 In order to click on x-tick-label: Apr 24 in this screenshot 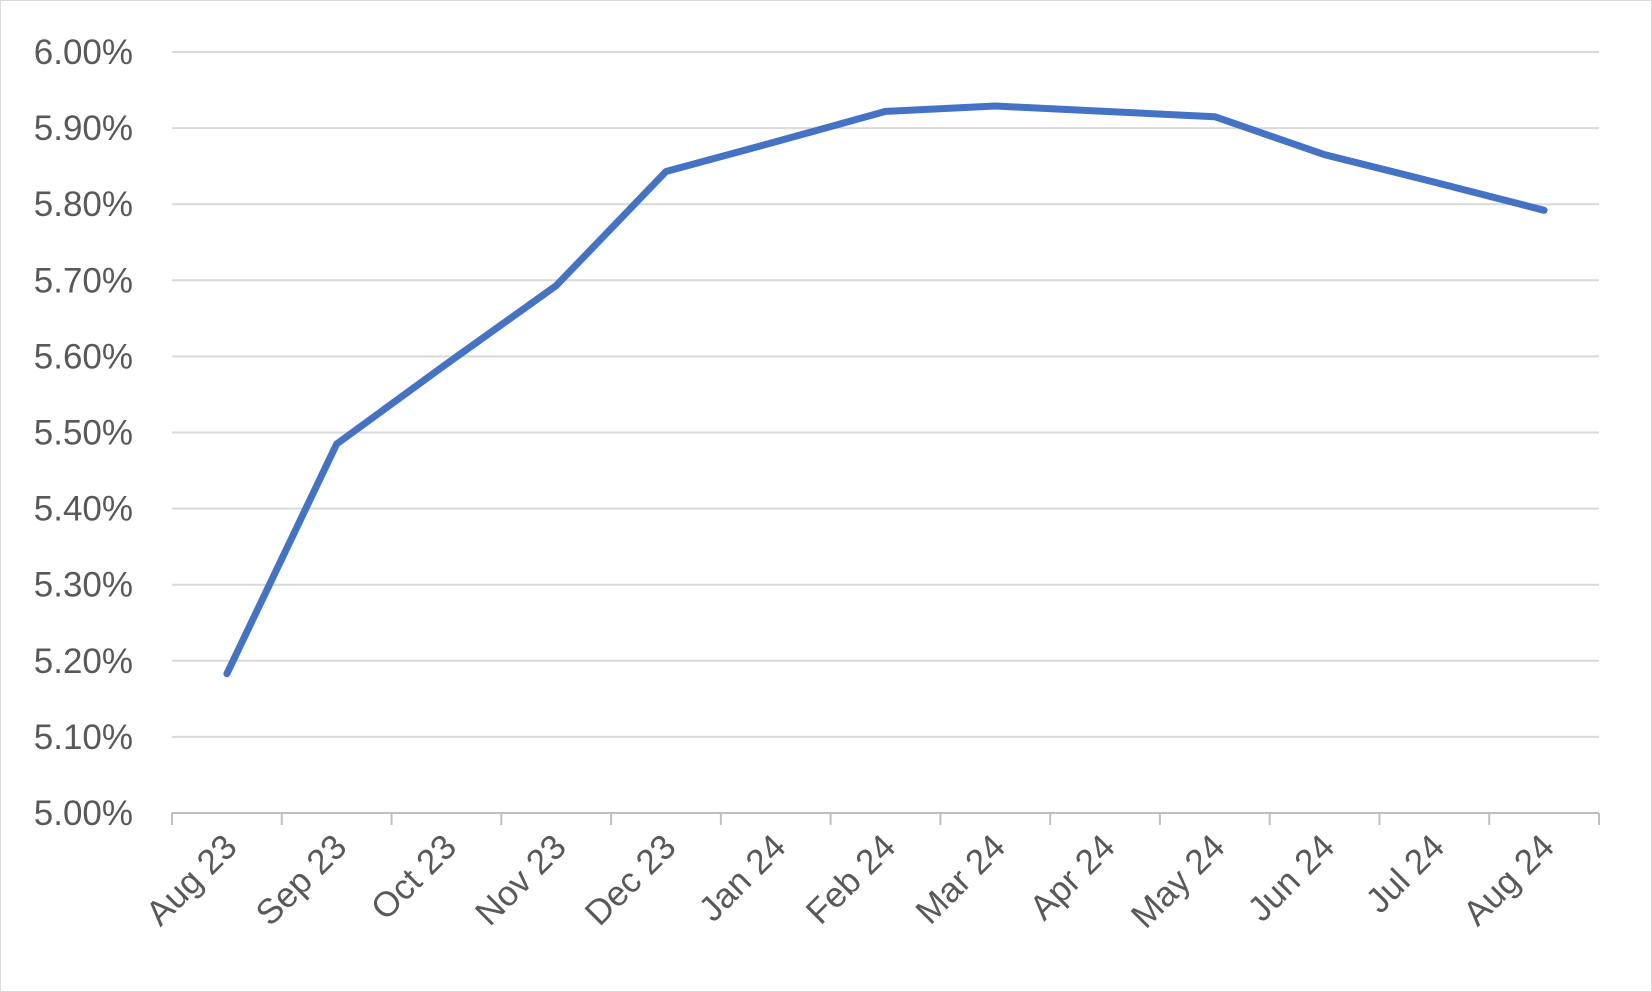, I will do `click(1072, 877)`.